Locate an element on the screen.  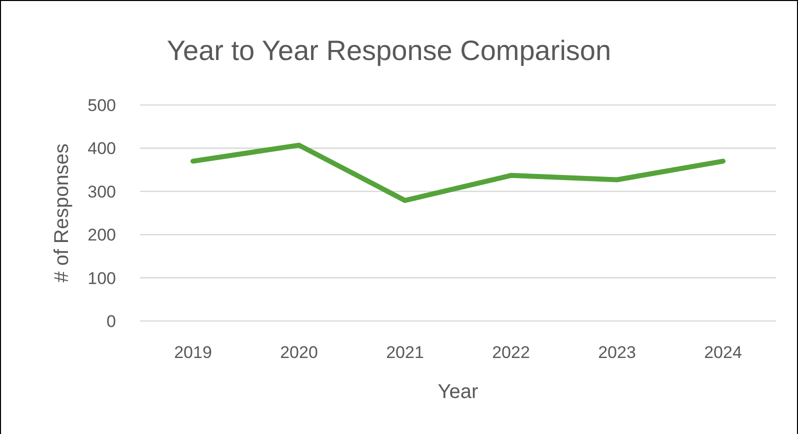
x-tick-label: 2019 is located at coordinates (193, 352).